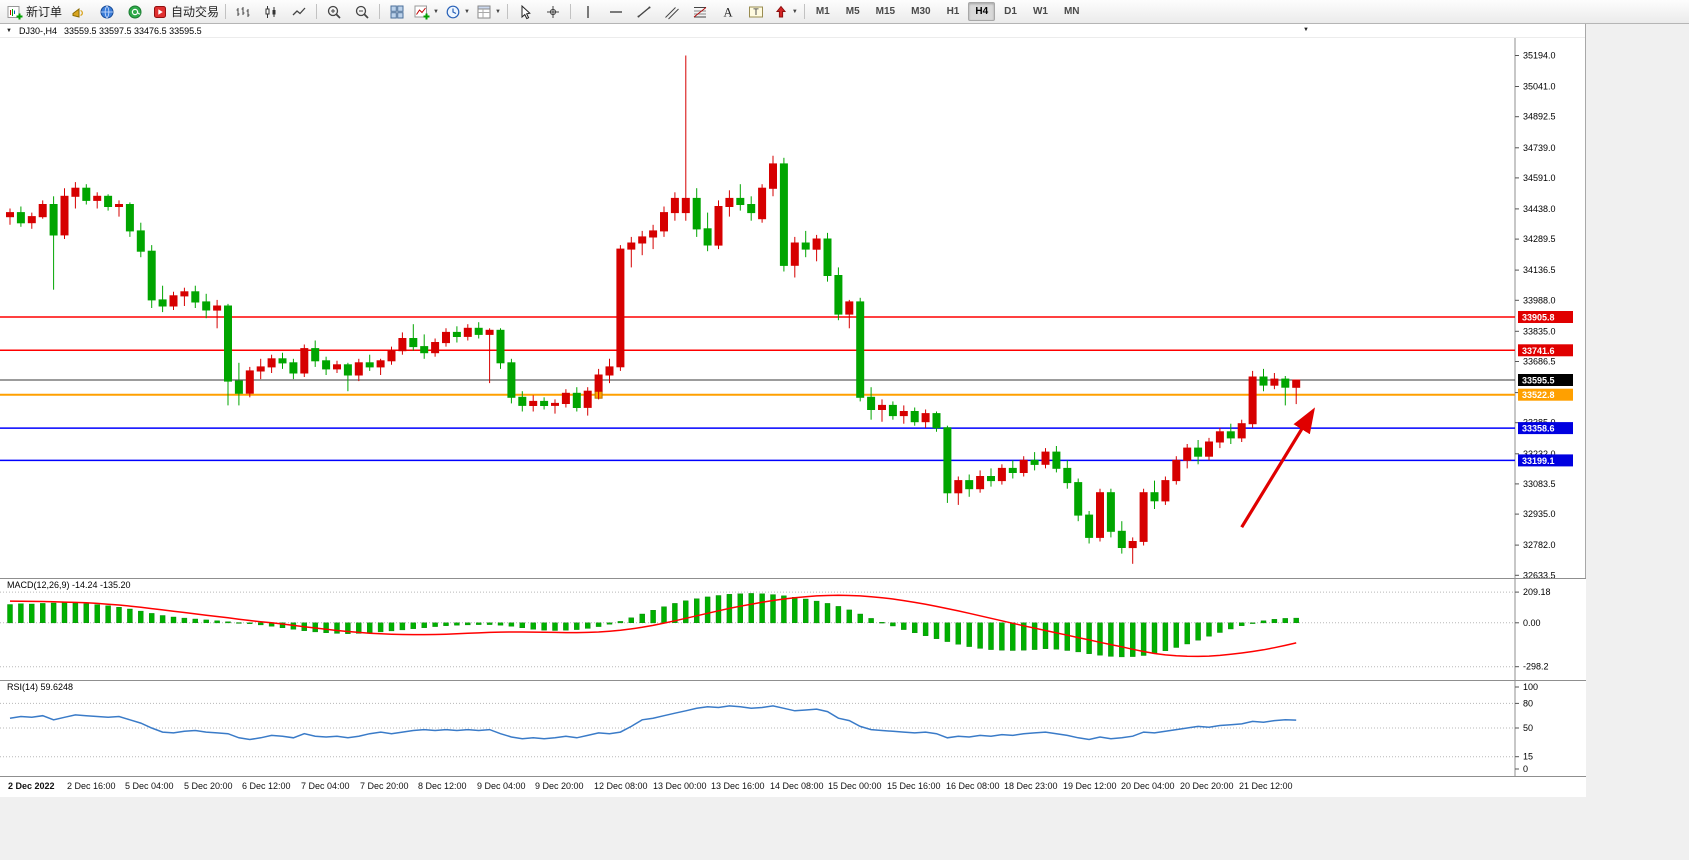 This screenshot has height=860, width=1689. I want to click on time-label: 5 Dec 04:00, so click(149, 786).